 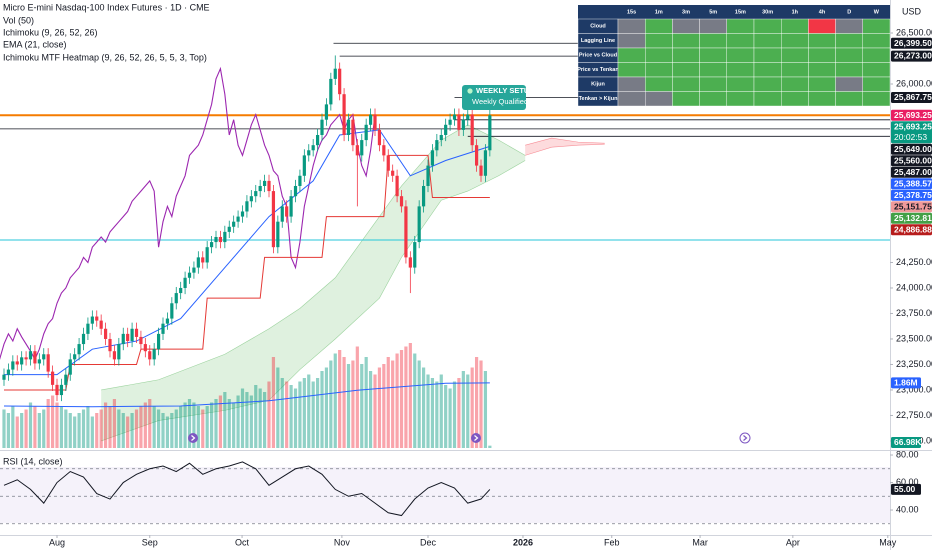 What do you see at coordinates (598, 85) in the screenshot?
I see `heatmap-row-label: Kijun` at bounding box center [598, 85].